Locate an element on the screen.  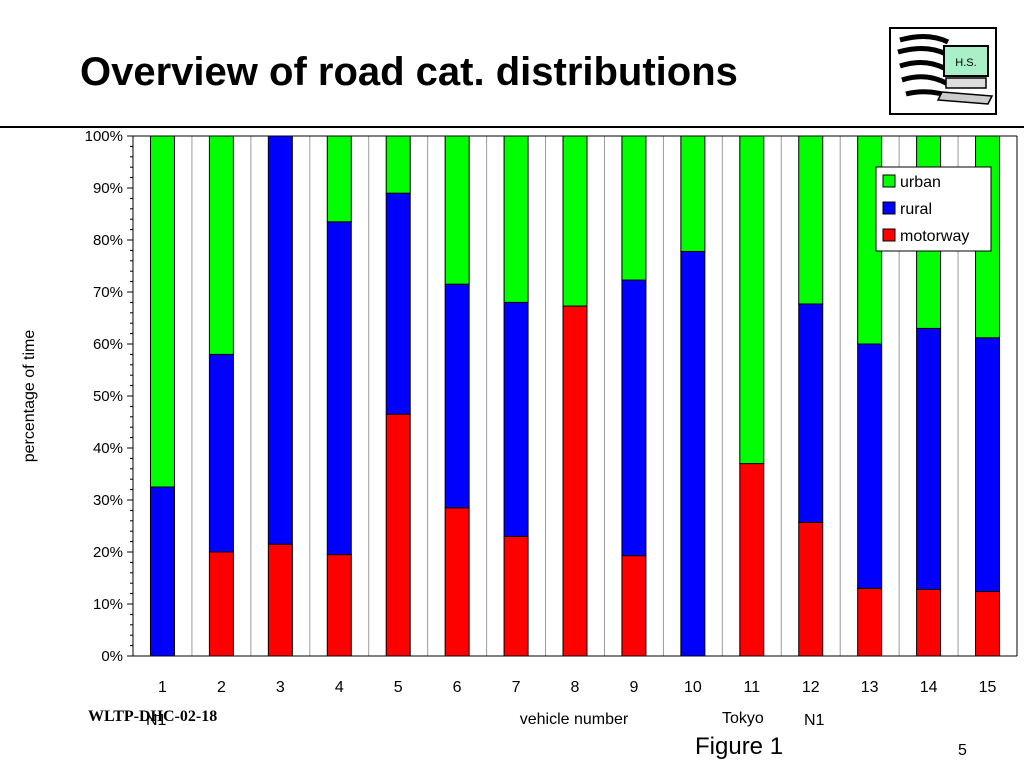
y-tick-label: 80% is located at coordinates (108, 240).